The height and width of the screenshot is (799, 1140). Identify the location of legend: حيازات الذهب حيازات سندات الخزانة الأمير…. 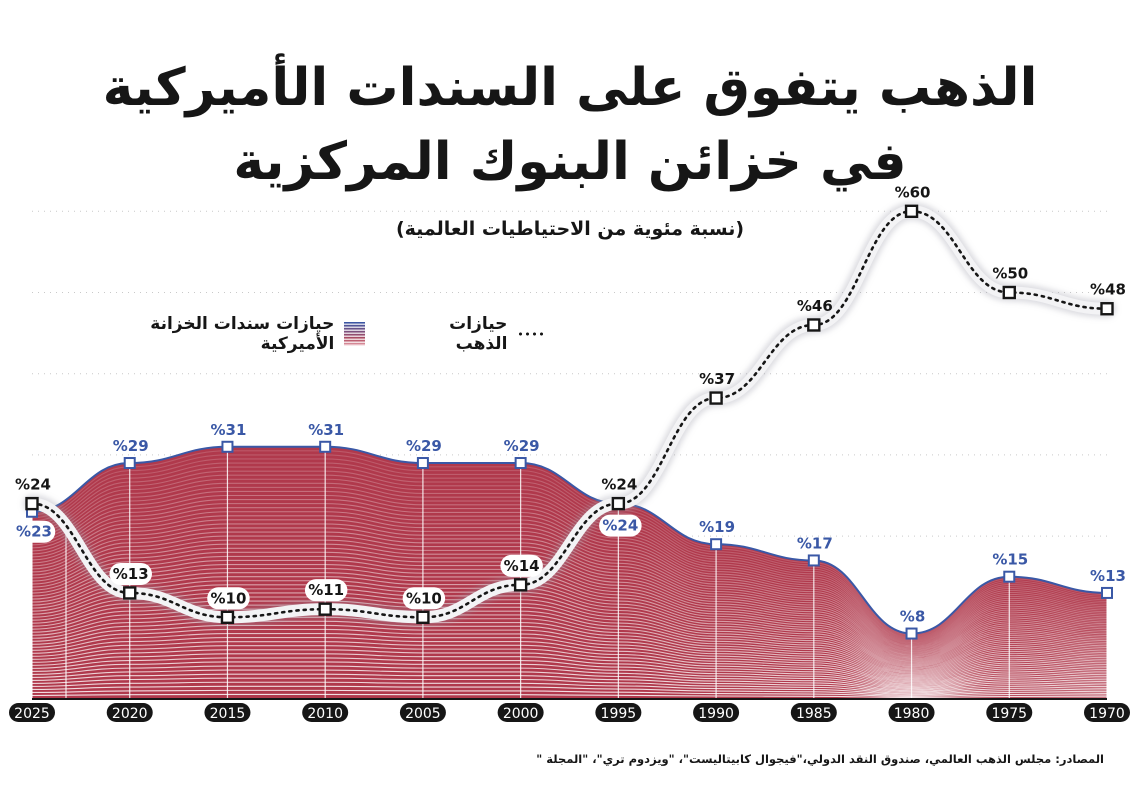
(314, 334).